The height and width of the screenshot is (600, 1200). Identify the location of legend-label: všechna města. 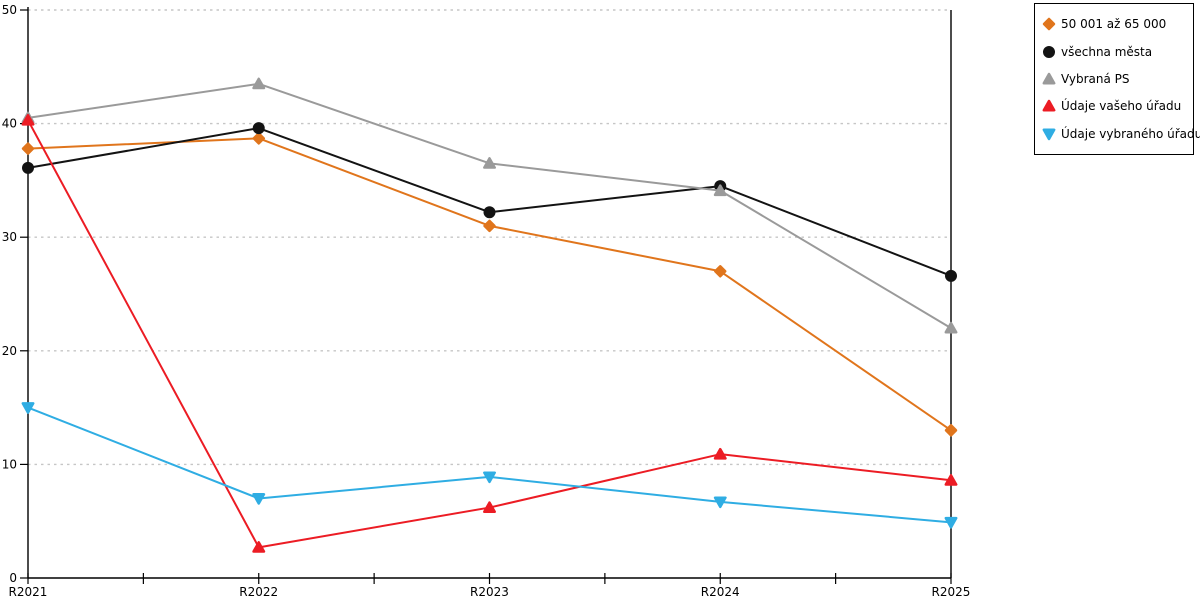
(1107, 51).